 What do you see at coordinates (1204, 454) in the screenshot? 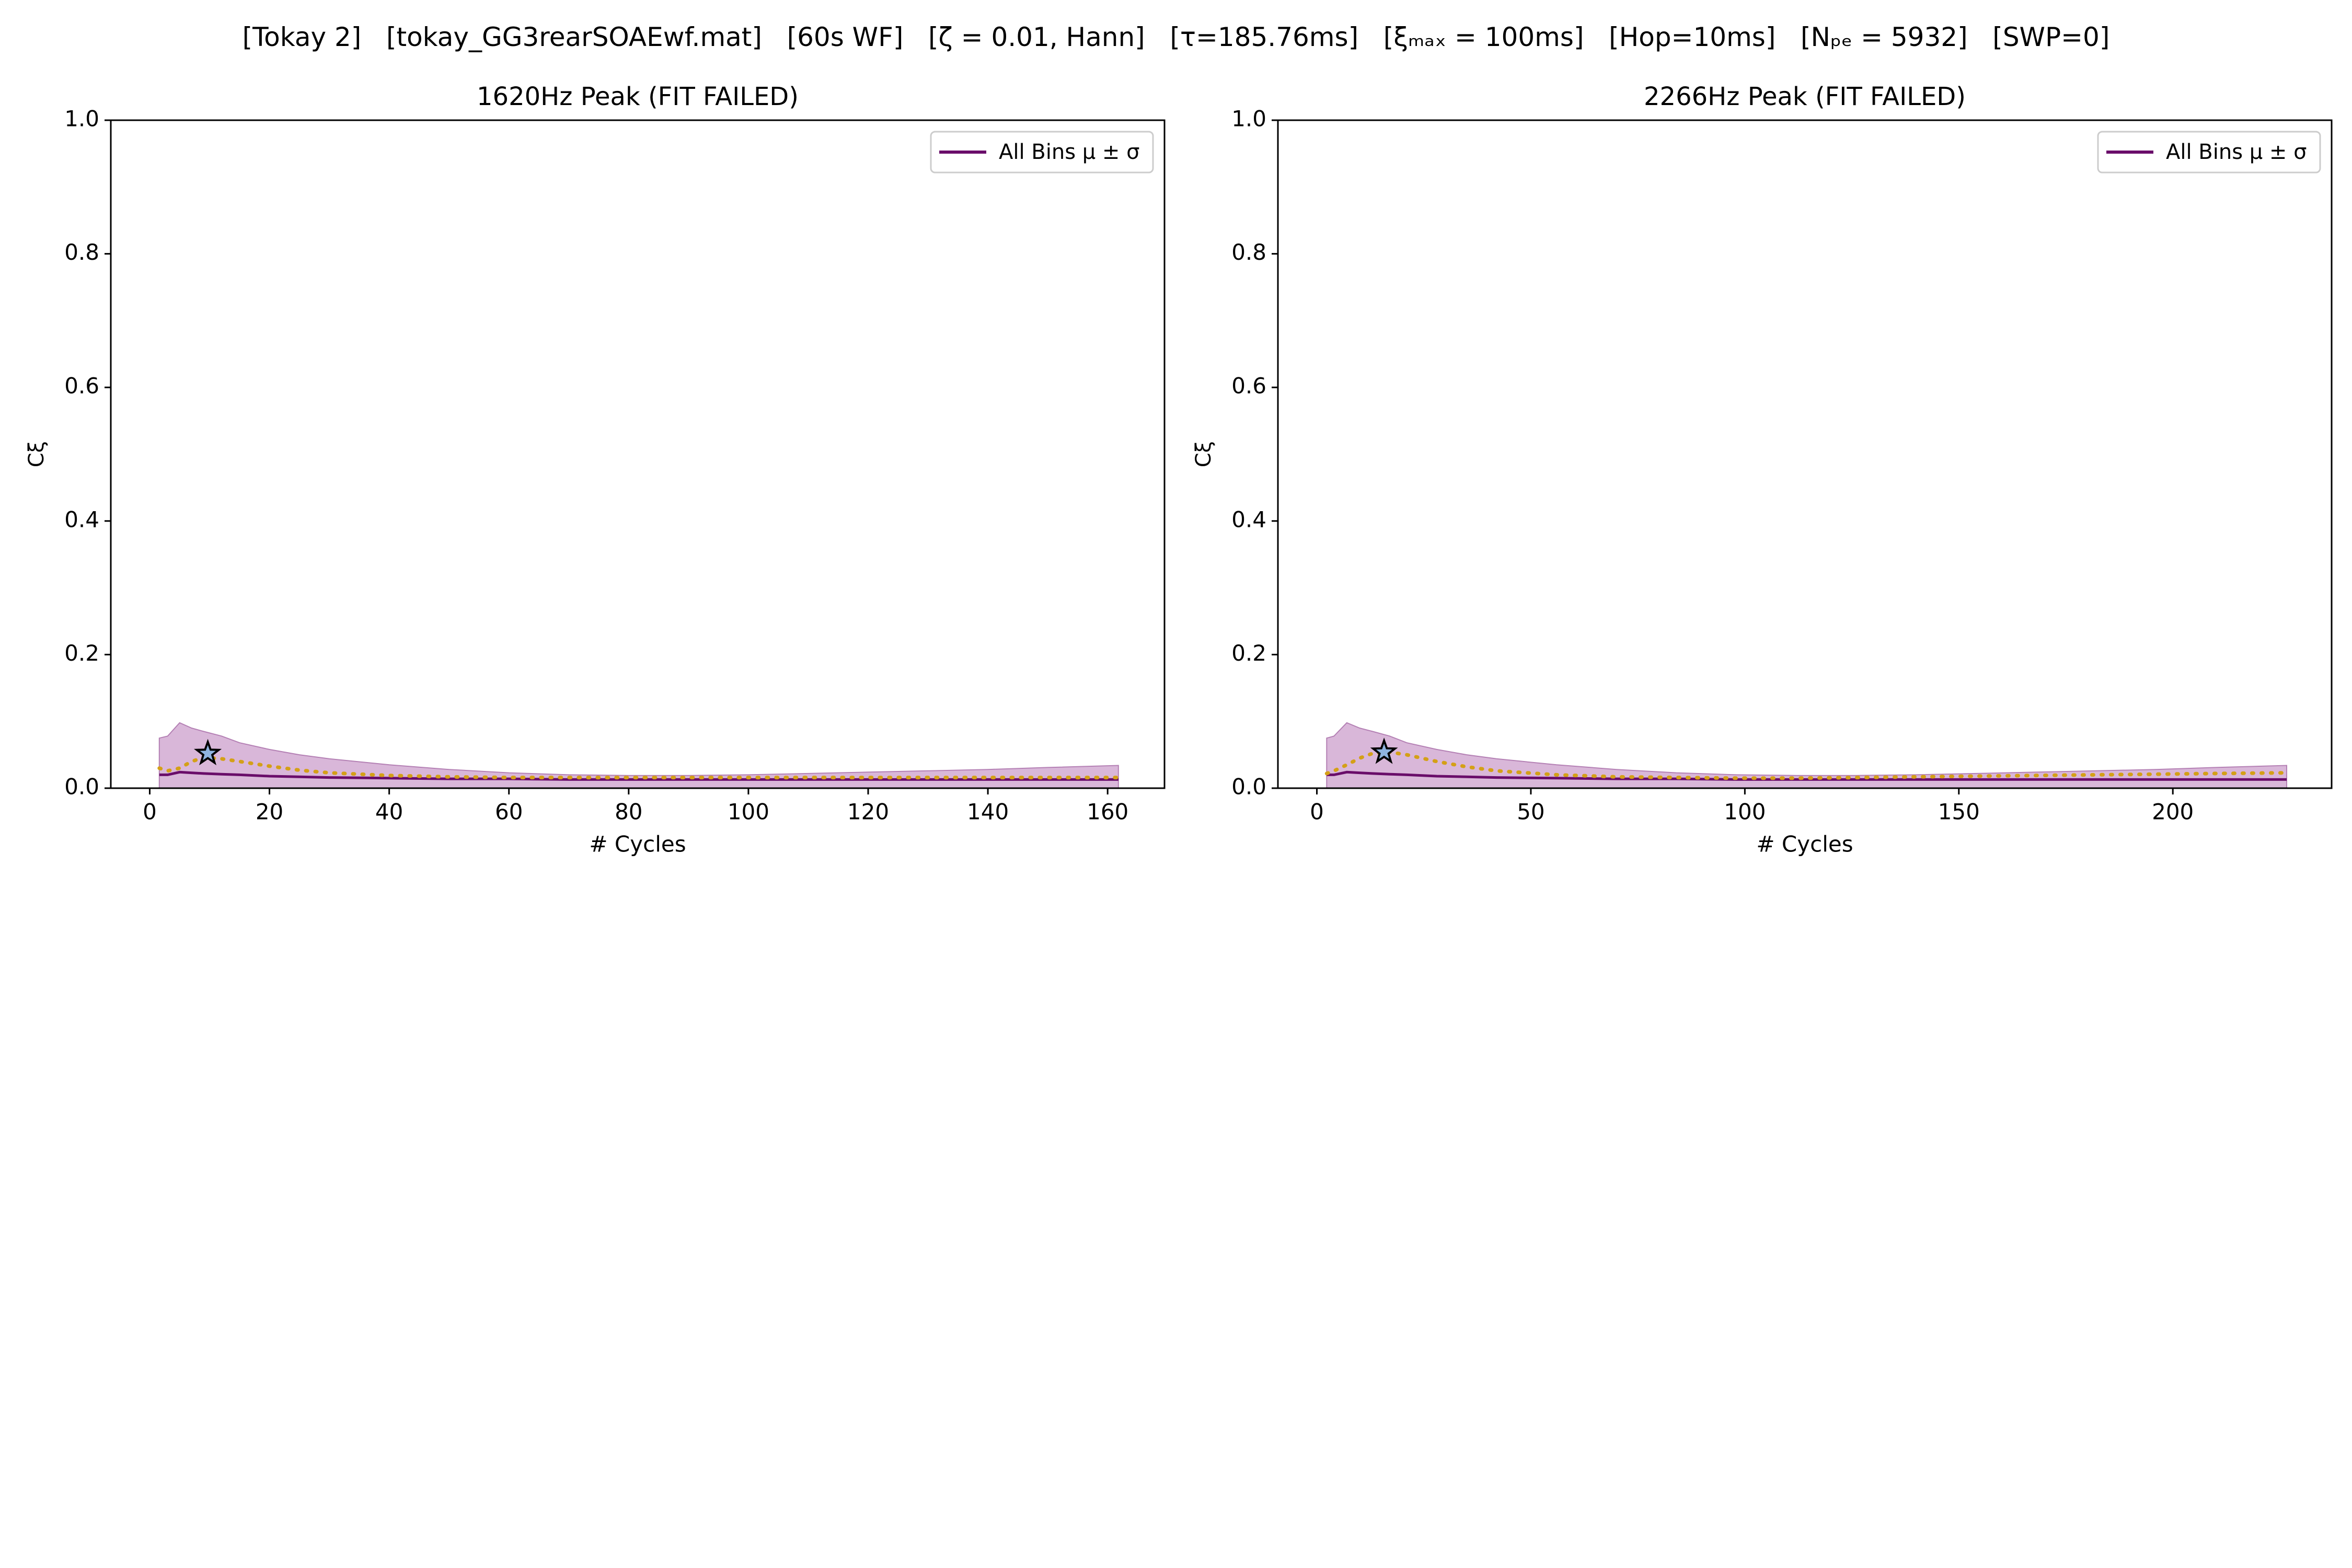
I see `panel-2-y-axis-label: Cξ` at bounding box center [1204, 454].